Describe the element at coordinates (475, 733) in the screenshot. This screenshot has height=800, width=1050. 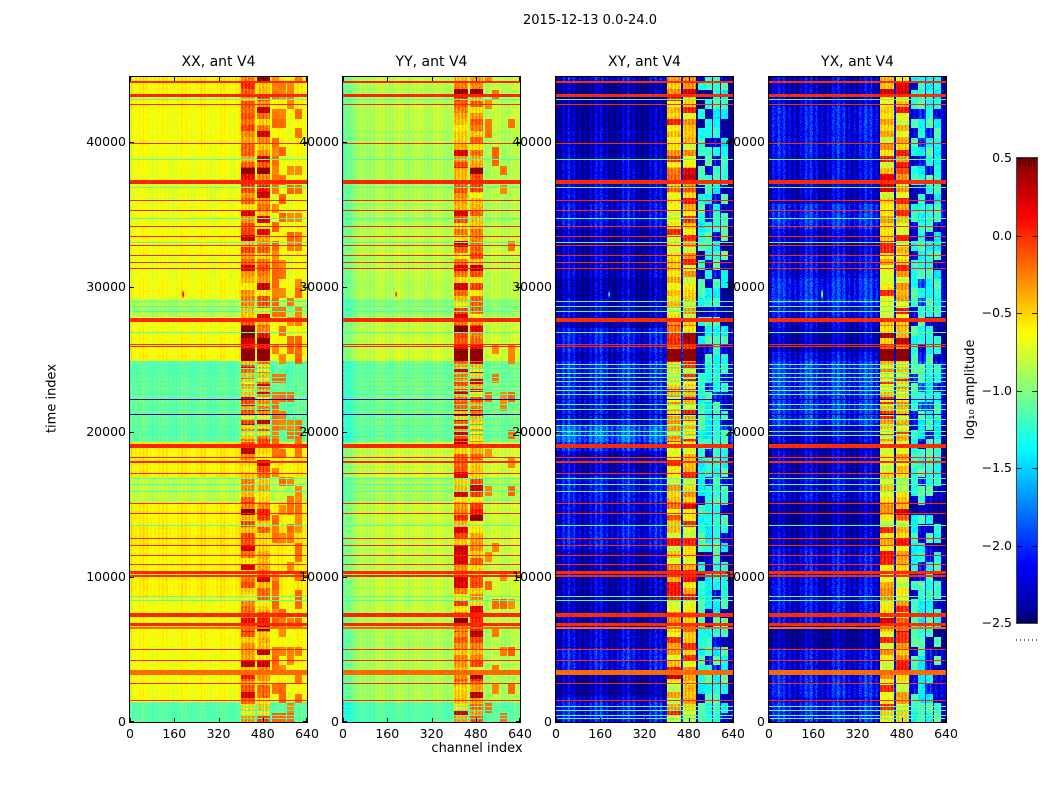
I see `xtick-yy-480: 480` at that location.